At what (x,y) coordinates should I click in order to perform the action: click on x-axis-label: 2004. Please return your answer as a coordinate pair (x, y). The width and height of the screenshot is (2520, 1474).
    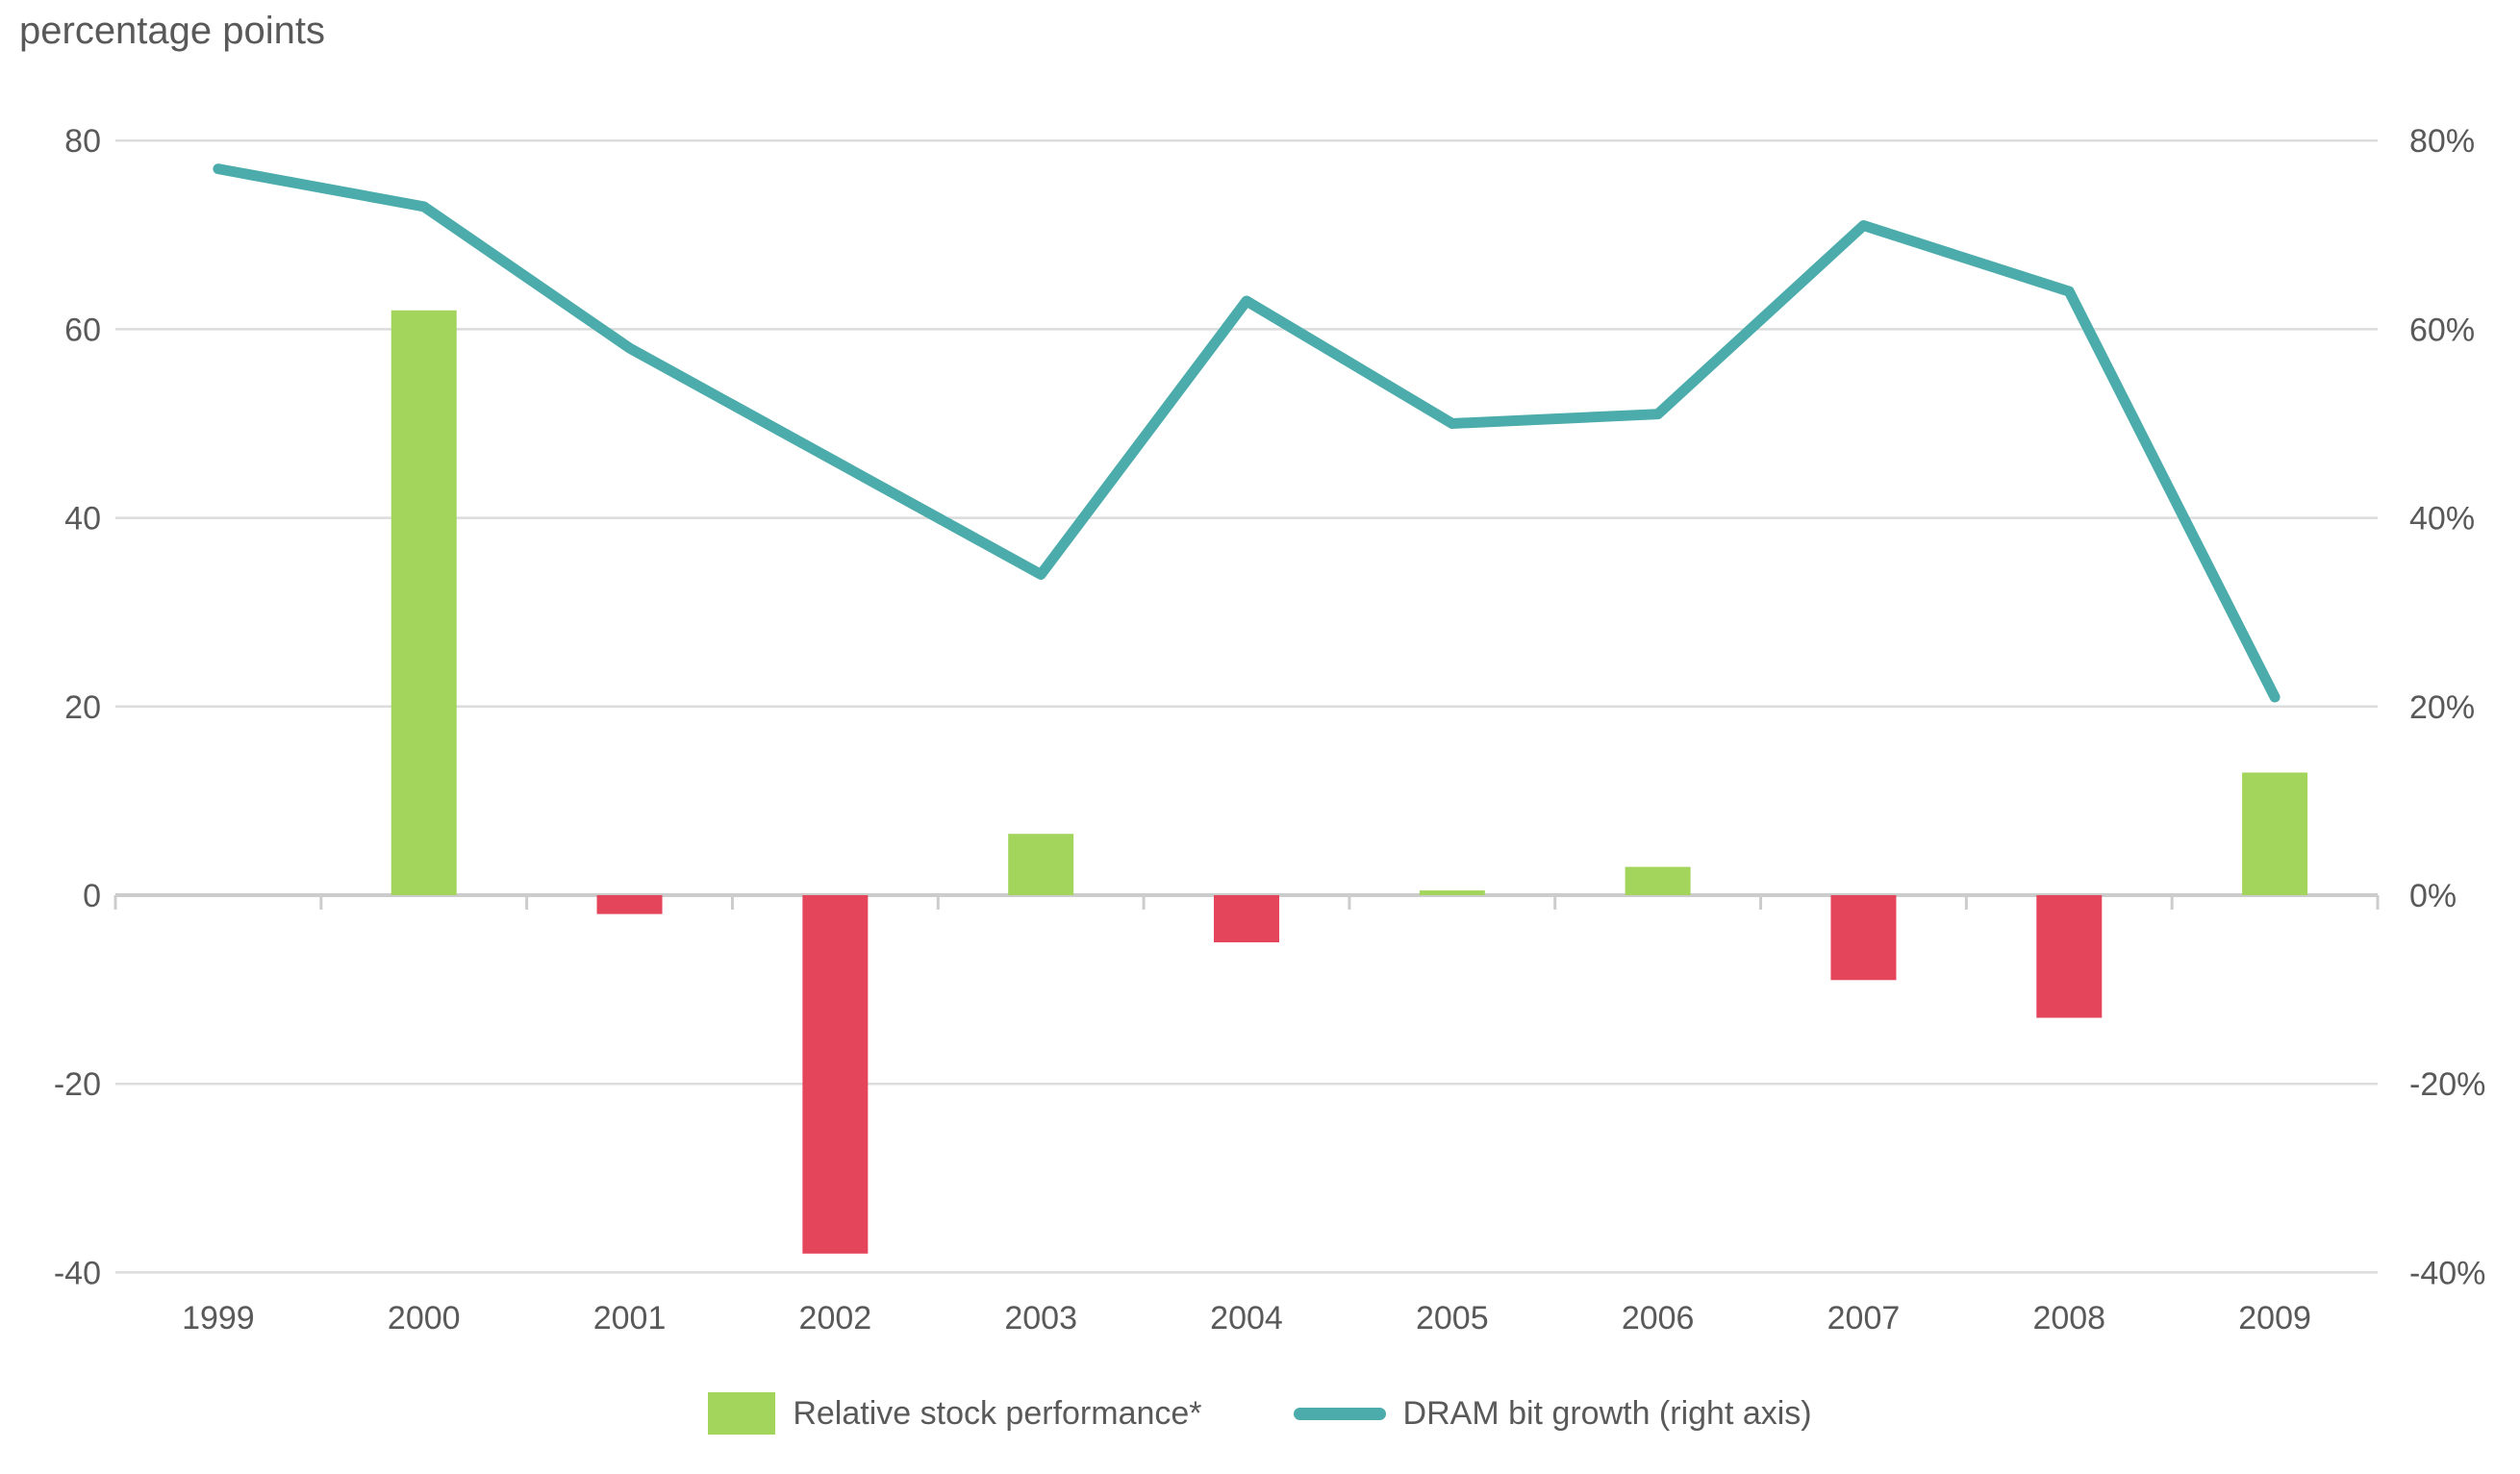
    Looking at the image, I should click on (1247, 1318).